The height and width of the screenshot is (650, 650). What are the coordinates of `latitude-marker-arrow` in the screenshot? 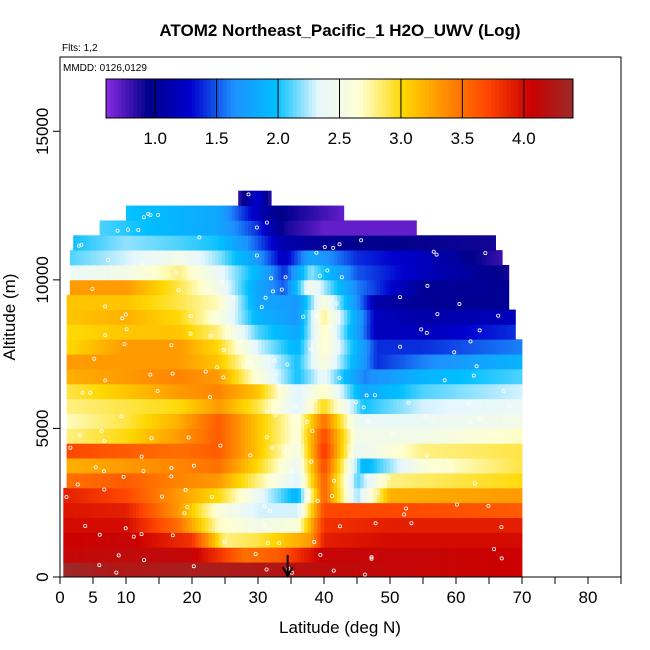 It's located at (287, 567).